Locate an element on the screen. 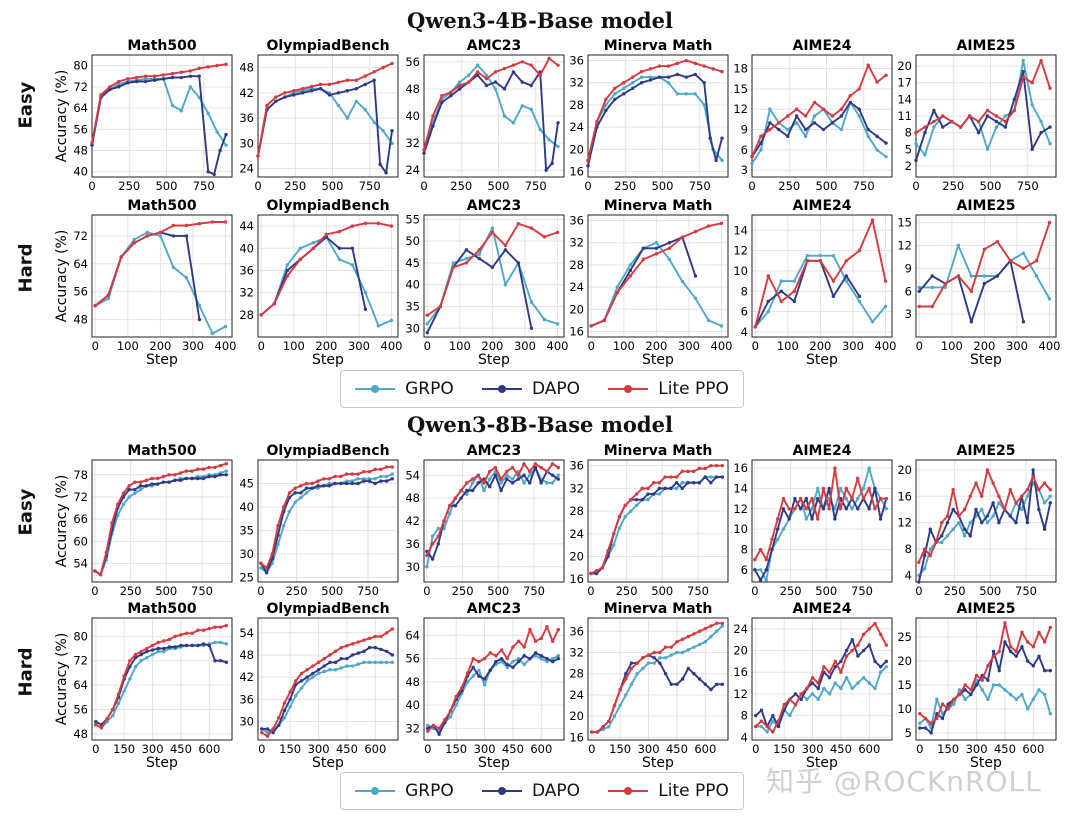 This screenshot has width=1080, height=820. legend-8b: GRPO DAPO Lite PPO is located at coordinates (542, 791).